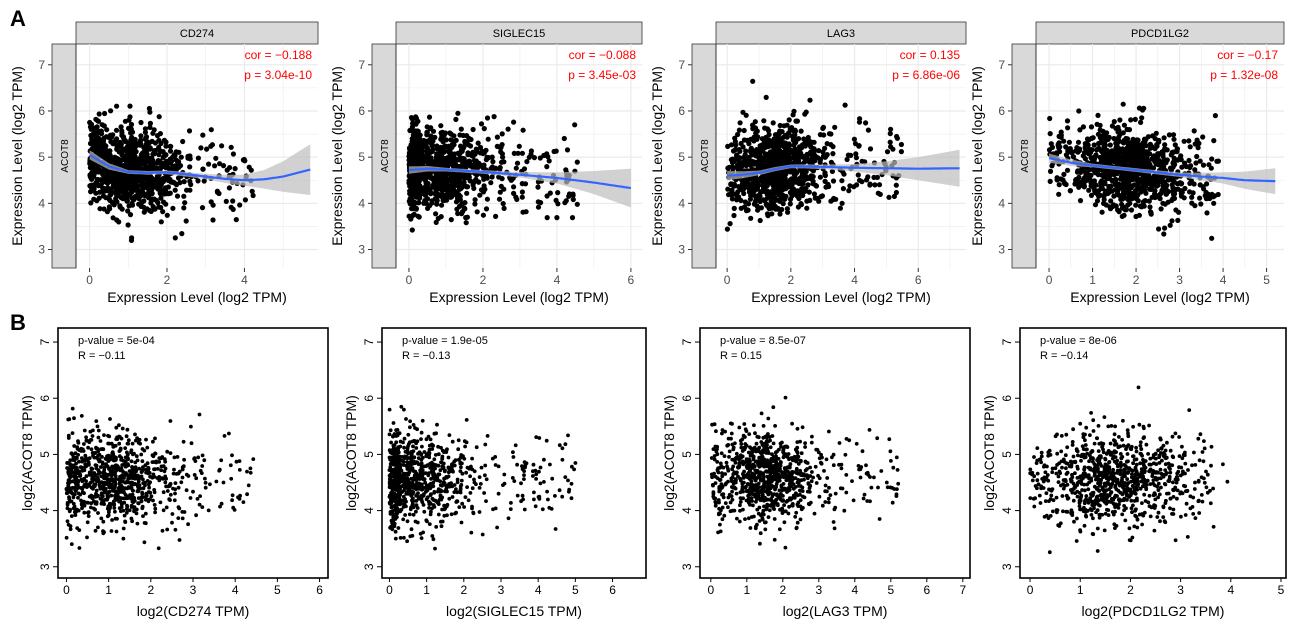 Image resolution: width=1294 pixels, height=634 pixels. What do you see at coordinates (193, 590) in the screenshot?
I see `x-tick-label: 3` at bounding box center [193, 590].